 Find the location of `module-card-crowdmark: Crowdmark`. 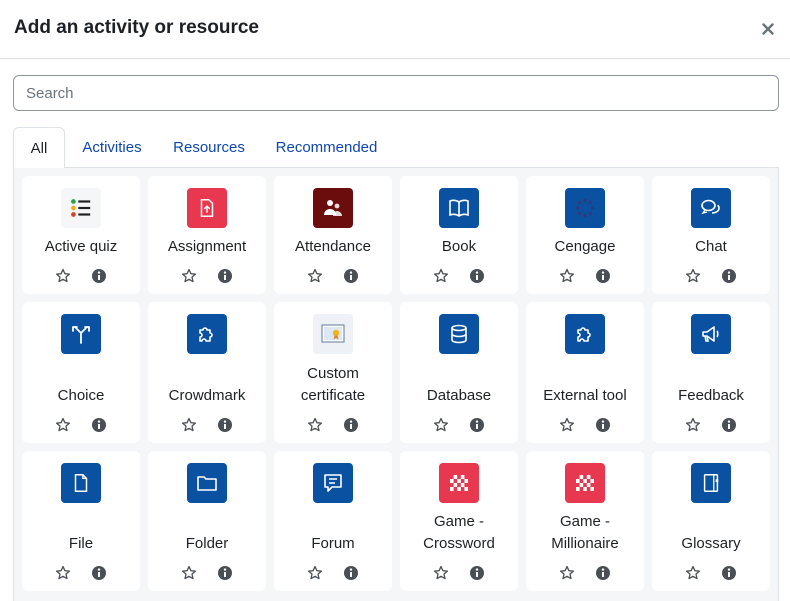

module-card-crowdmark: Crowdmark is located at coordinates (207, 372).